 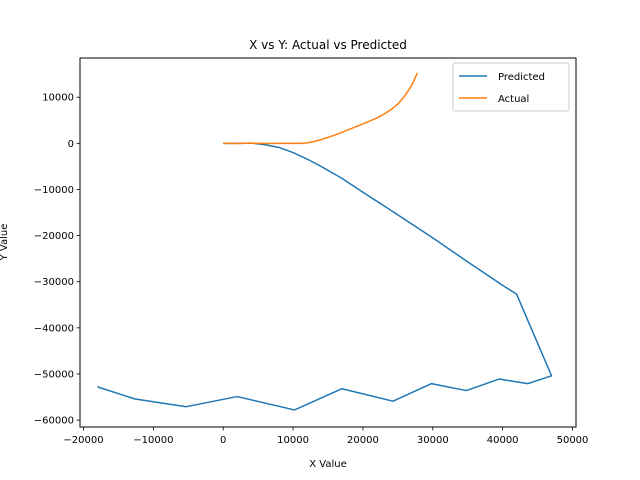 What do you see at coordinates (328, 45) in the screenshot?
I see `chart-title: X vs Y: Actual vs Predicted` at bounding box center [328, 45].